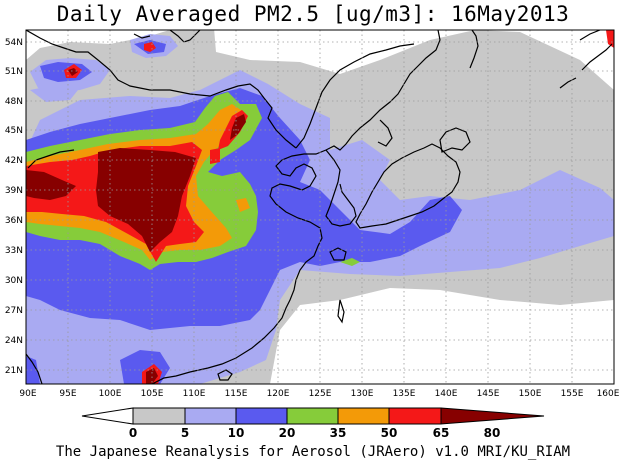  I want to click on colorbar-tick-label: 50, so click(389, 433).